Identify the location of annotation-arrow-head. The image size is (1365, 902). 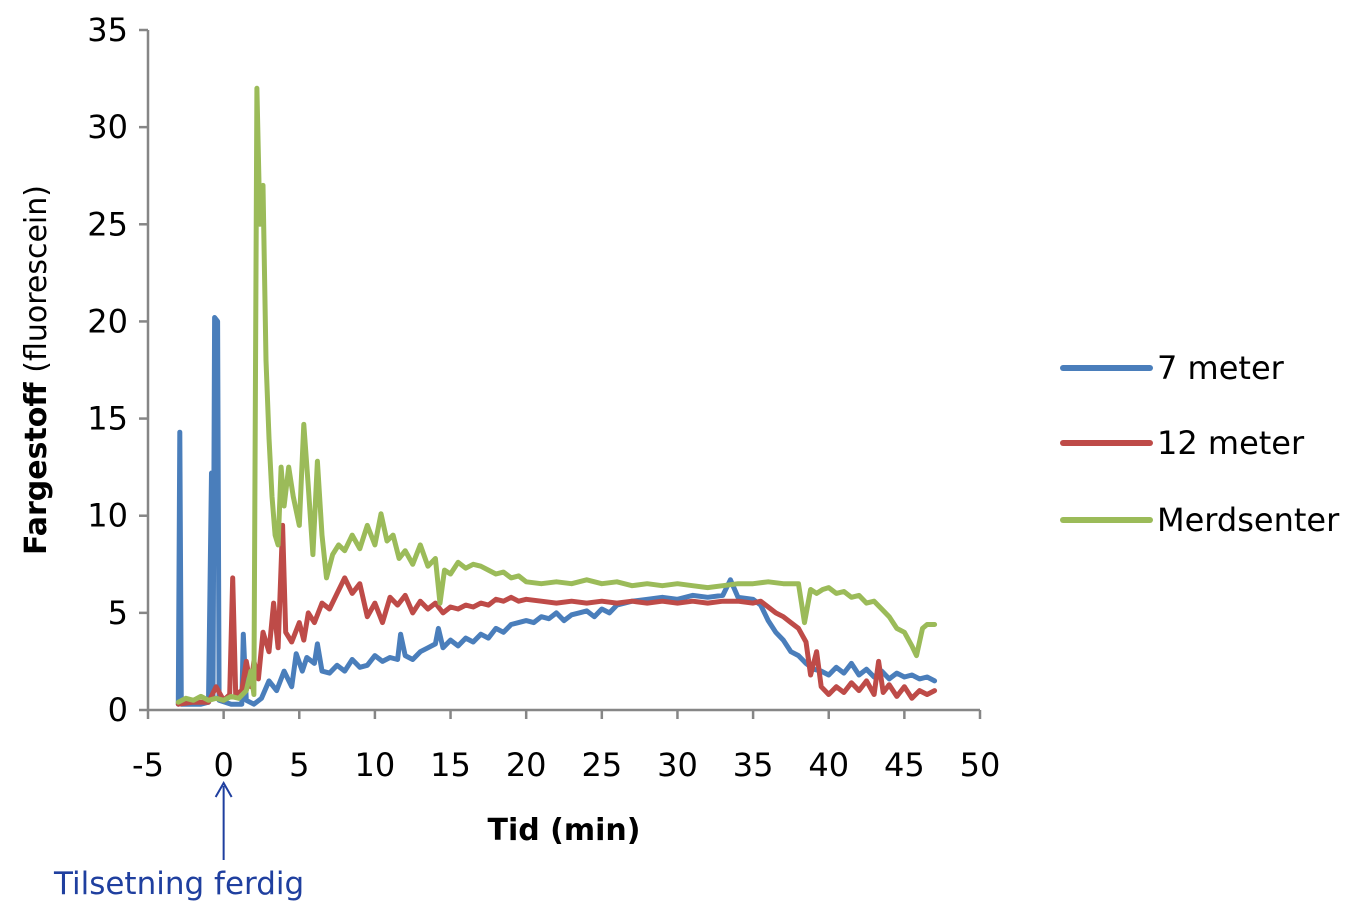
(223, 789).